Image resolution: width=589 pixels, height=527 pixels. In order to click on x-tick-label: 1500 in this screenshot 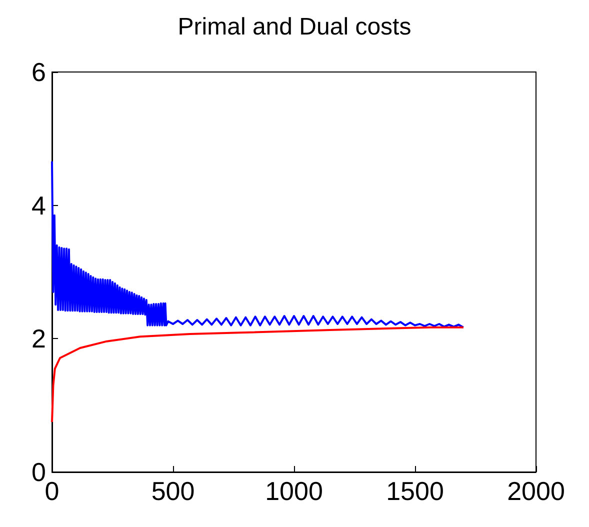, I will do `click(415, 491)`.